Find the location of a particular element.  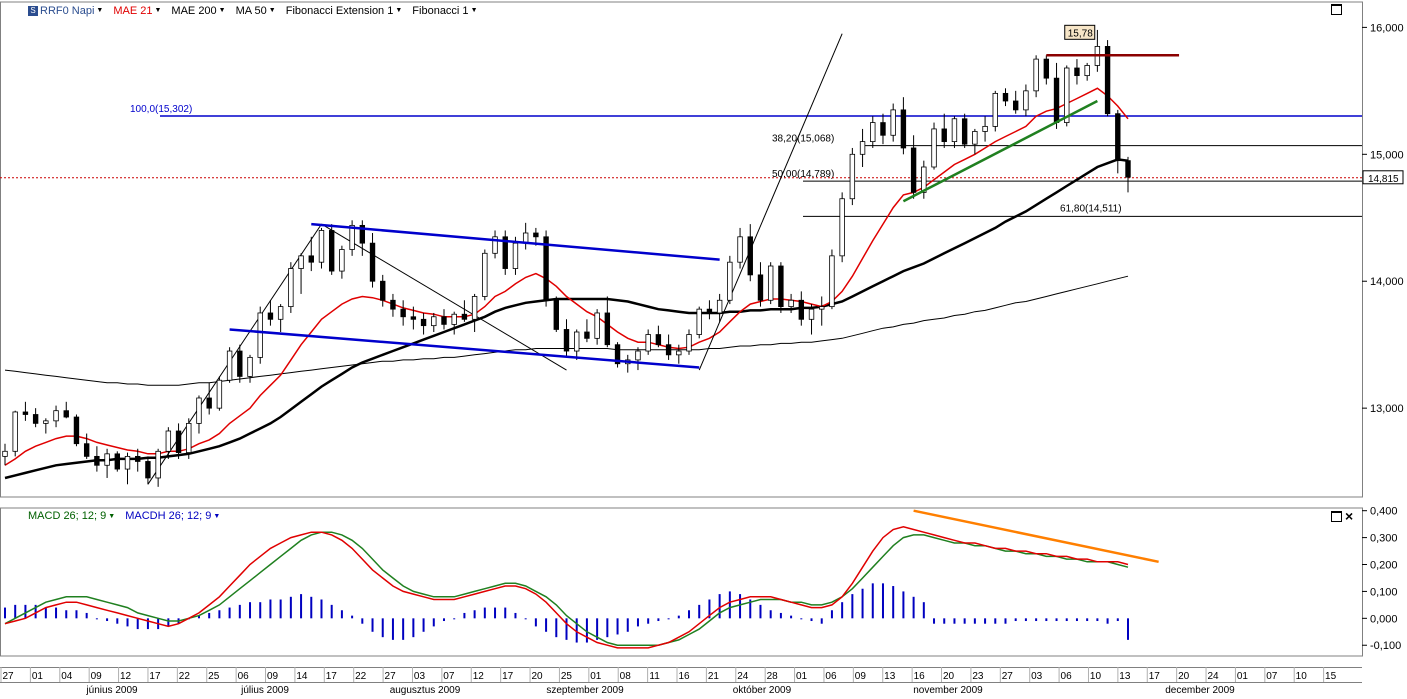

price-tick-label: 14,000 is located at coordinates (1387, 282).